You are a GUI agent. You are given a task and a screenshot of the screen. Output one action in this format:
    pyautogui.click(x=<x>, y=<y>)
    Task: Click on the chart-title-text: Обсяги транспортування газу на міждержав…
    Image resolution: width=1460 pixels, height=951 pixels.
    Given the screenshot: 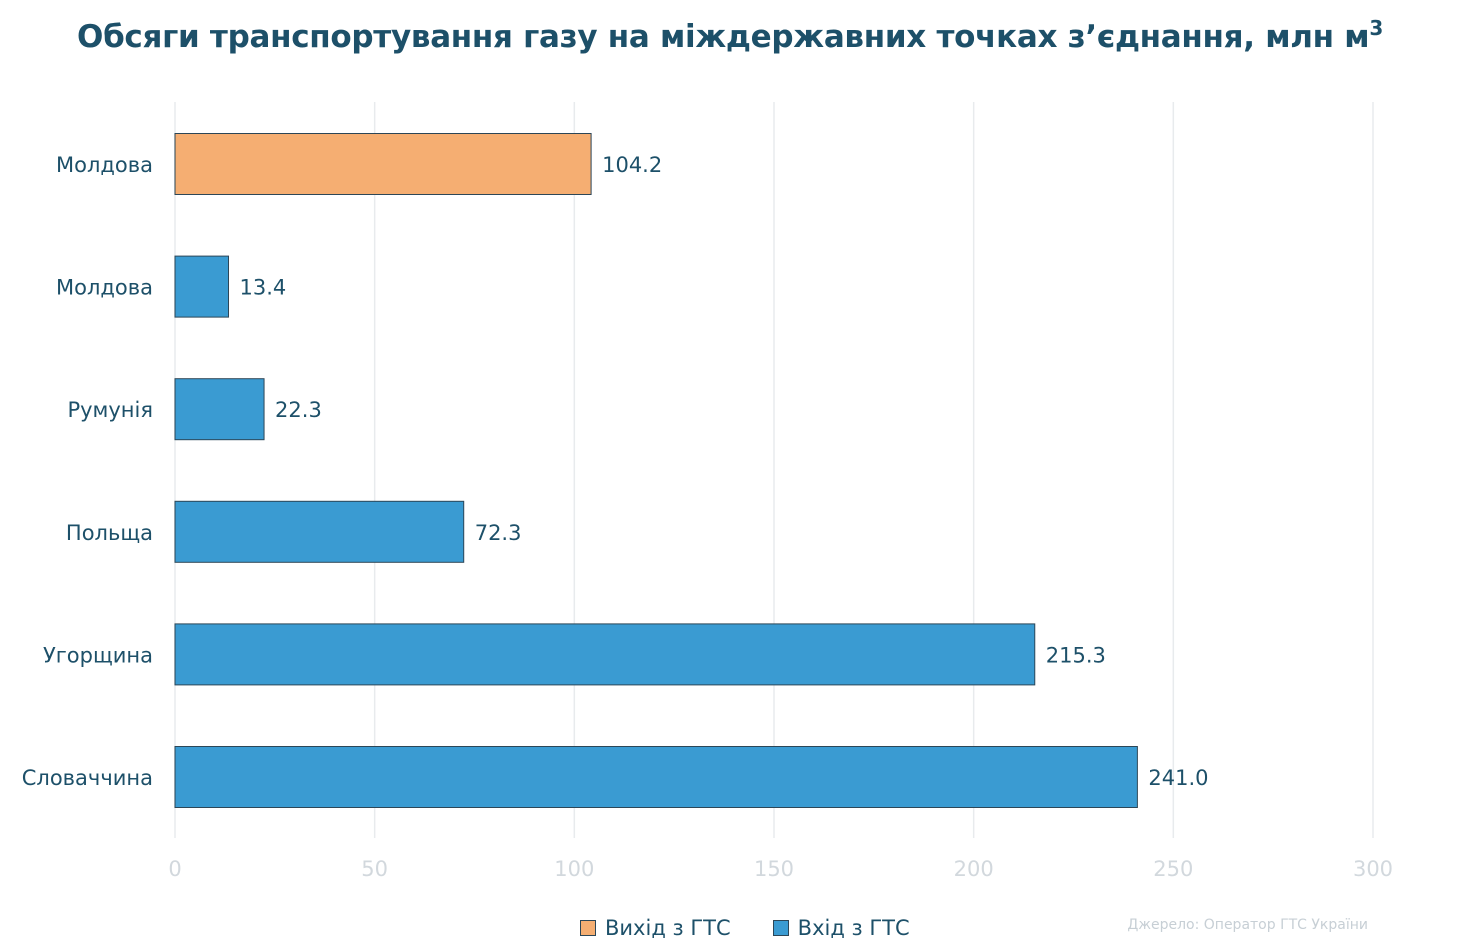 What is the action you would take?
    pyautogui.click(x=723, y=37)
    